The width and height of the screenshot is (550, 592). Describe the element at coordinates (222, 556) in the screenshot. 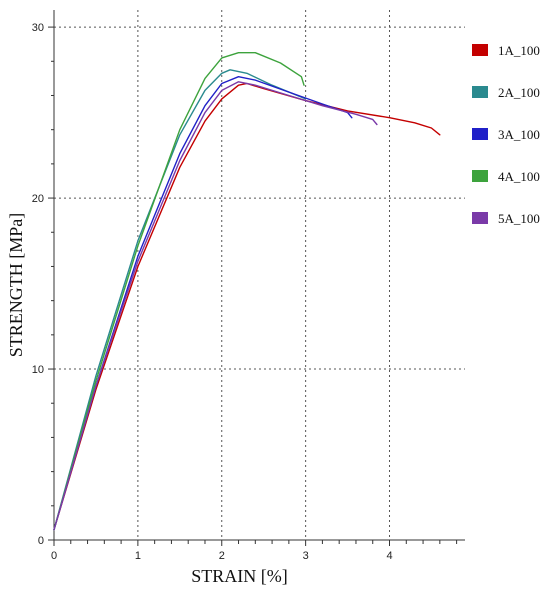

I see `x-tick-label: 2` at that location.